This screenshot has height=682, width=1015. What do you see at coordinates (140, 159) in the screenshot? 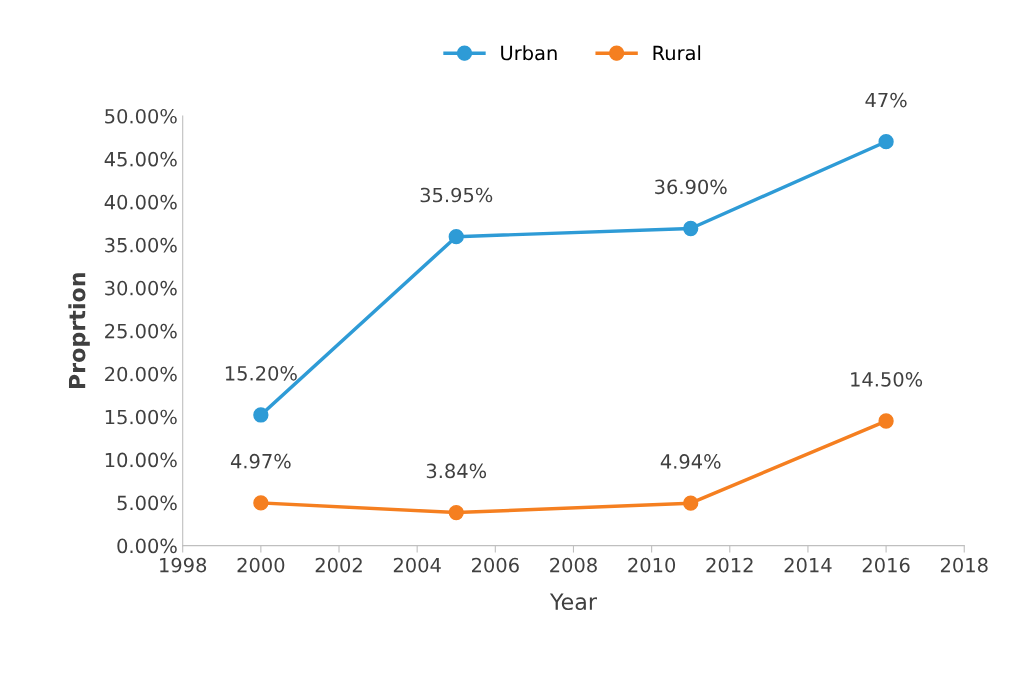
I see `y-tick-label: 45.00%` at bounding box center [140, 159].